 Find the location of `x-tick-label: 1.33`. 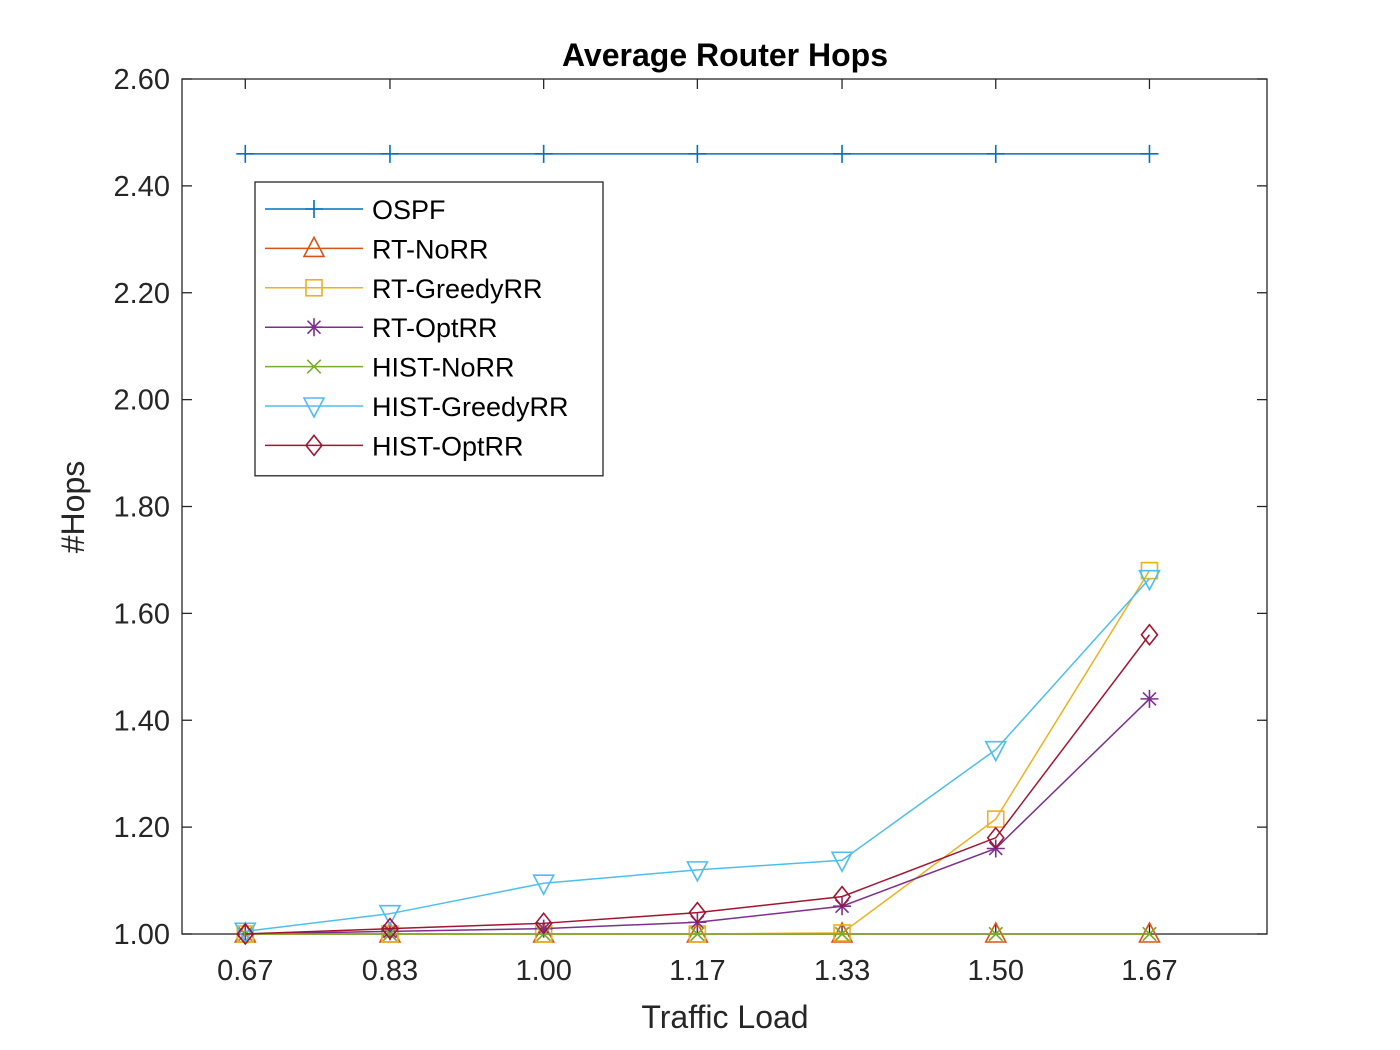

x-tick-label: 1.33 is located at coordinates (842, 971).